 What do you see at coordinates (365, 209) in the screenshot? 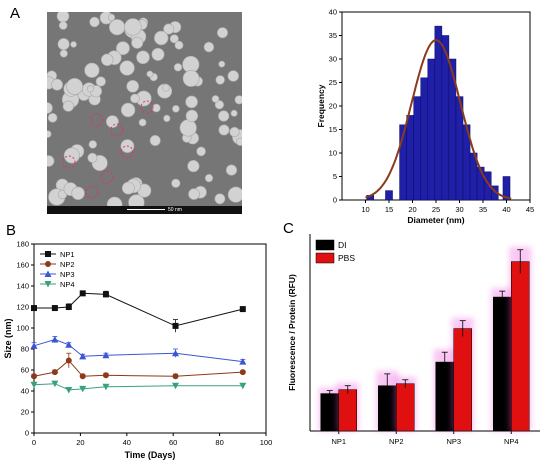
I see `histogram-x-tick-label: 10` at bounding box center [365, 209].